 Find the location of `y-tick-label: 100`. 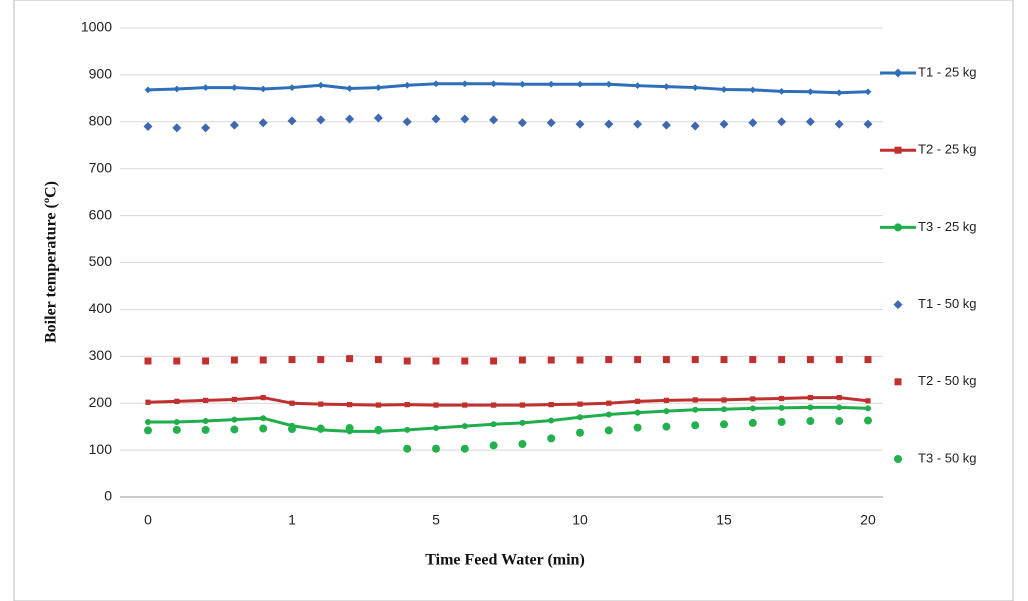

y-tick-label: 100 is located at coordinates (101, 449).